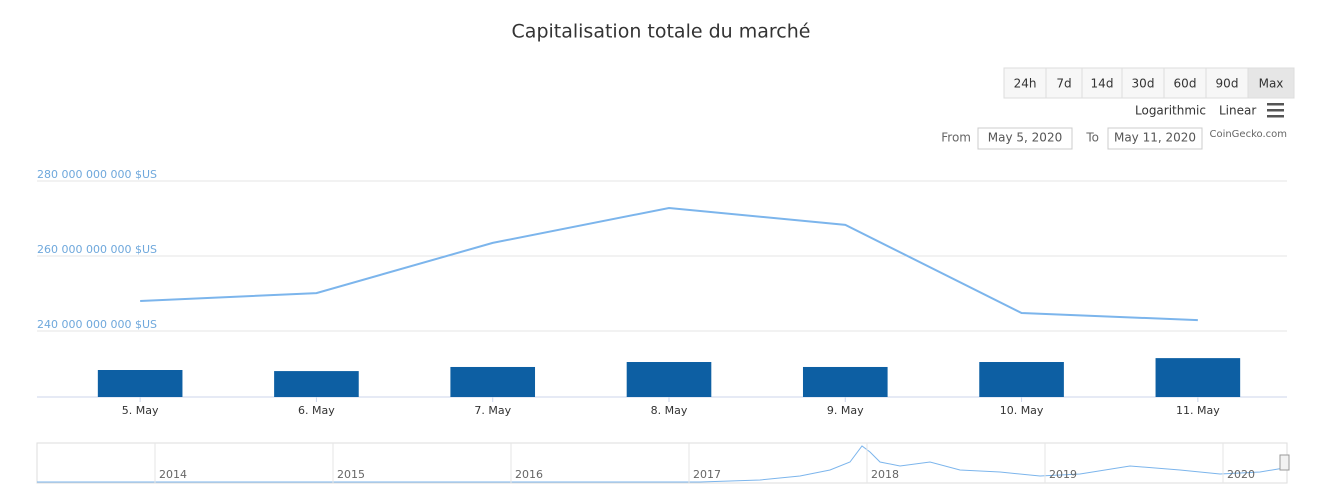 The image size is (1330, 495). Describe the element at coordinates (1092, 138) in the screenshot. I see `to-label: To` at that location.